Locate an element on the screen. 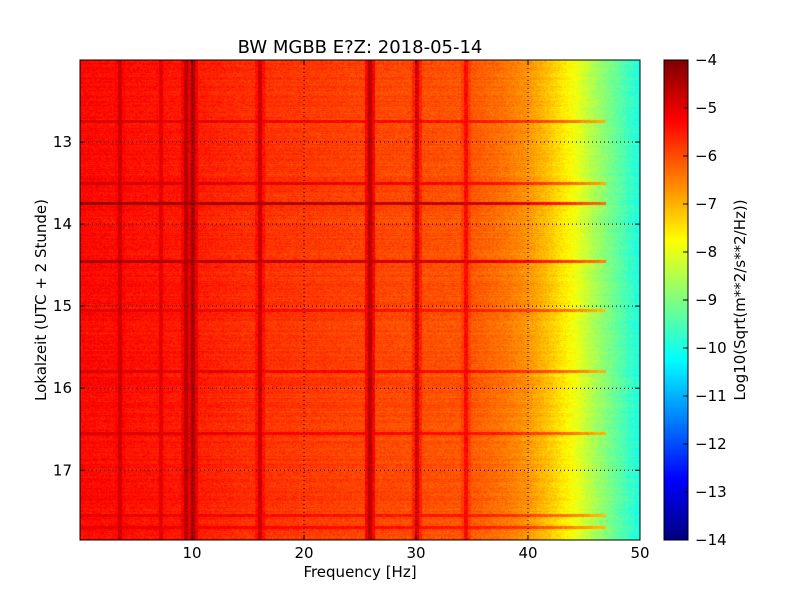  colorbar-tick-label: −12 is located at coordinates (711, 444).